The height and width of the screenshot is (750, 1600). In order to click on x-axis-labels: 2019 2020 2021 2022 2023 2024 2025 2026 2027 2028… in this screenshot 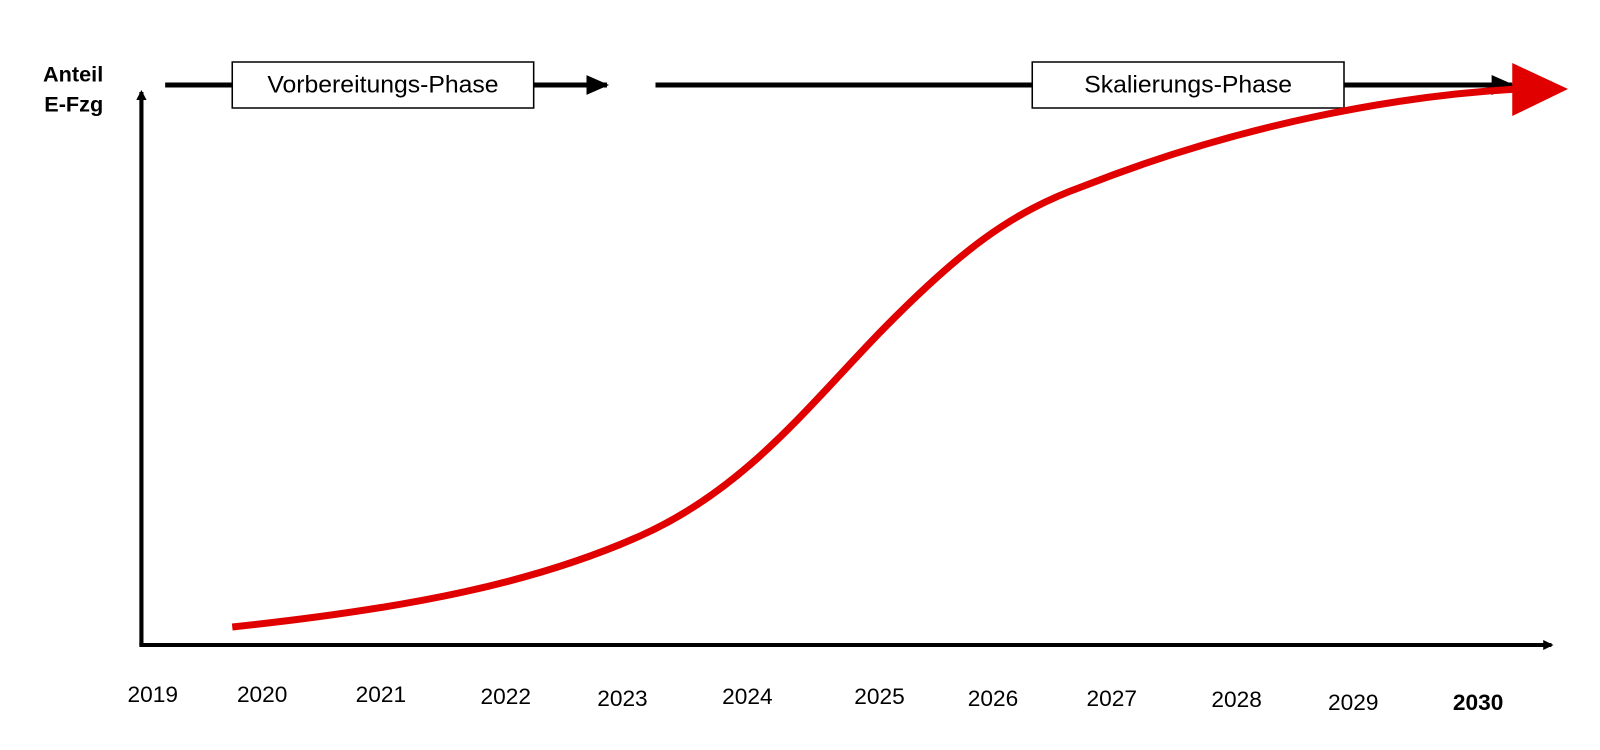, I will do `click(816, 698)`.